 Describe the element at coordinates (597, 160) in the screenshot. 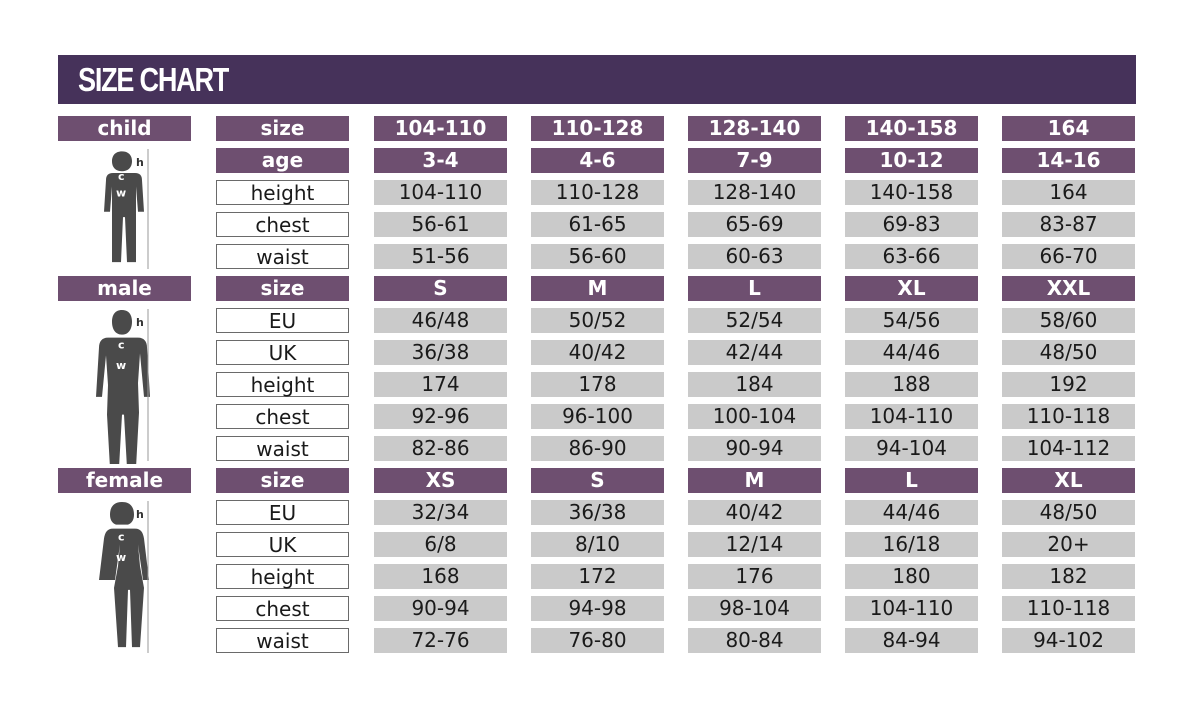

I see `column-header: 4-6` at that location.